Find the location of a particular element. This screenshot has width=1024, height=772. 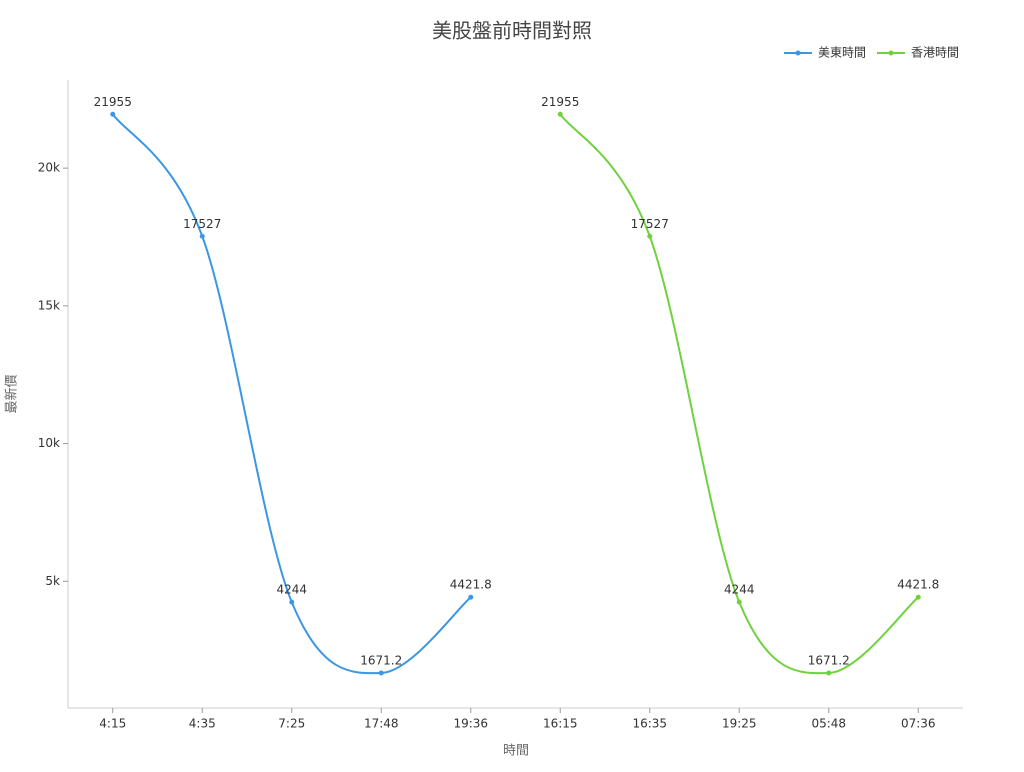

x-tick-label: 16:15 is located at coordinates (560, 724).